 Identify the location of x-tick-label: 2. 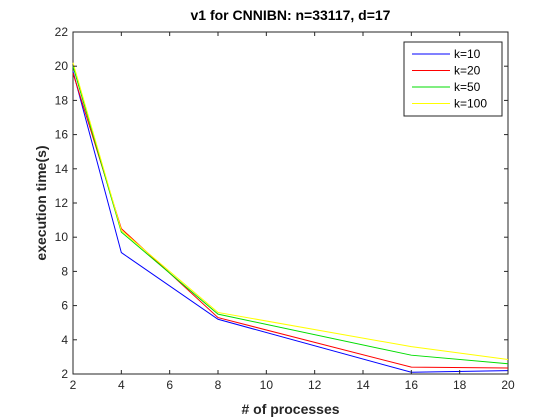
(73, 385).